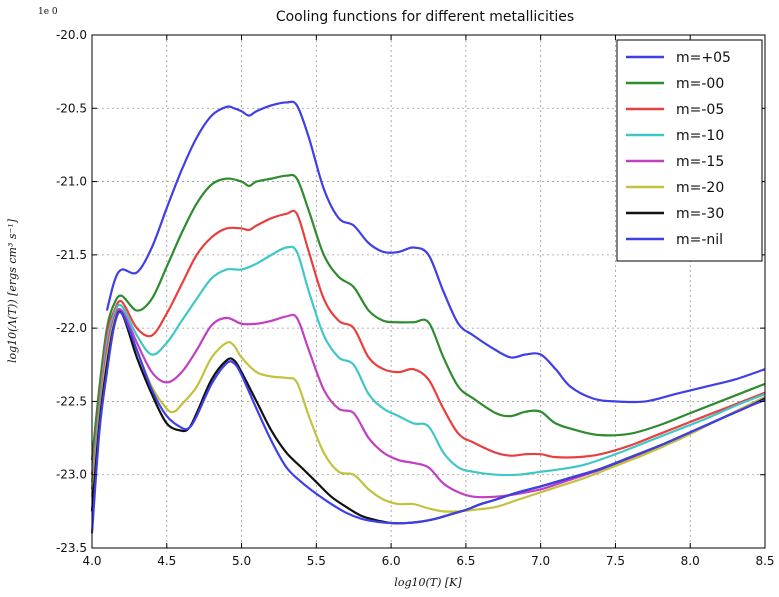  I want to click on legend-label-m=-30: m=-30, so click(700, 214).